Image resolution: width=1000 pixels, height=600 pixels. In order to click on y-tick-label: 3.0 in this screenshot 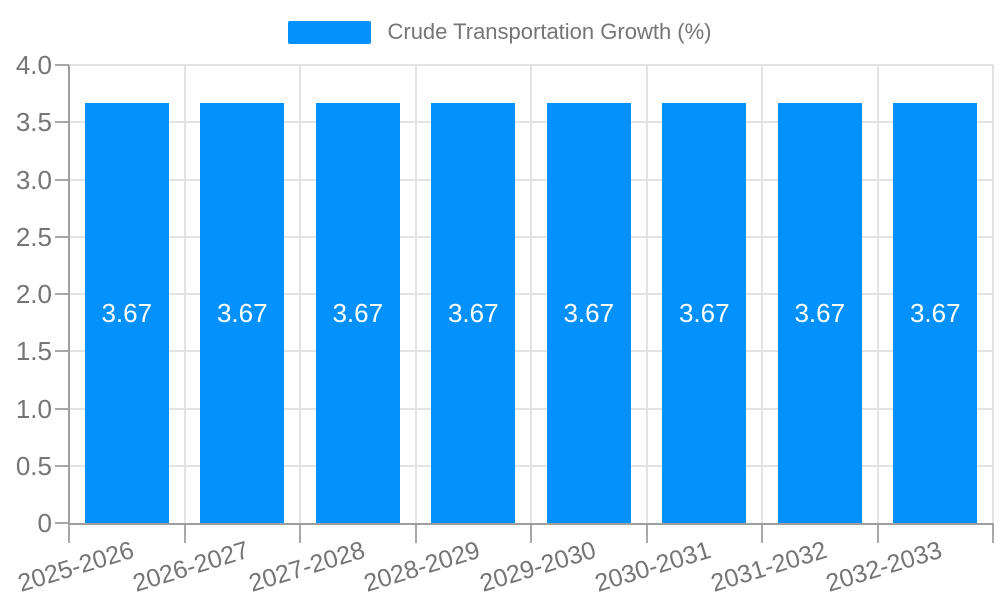, I will do `click(33, 179)`.